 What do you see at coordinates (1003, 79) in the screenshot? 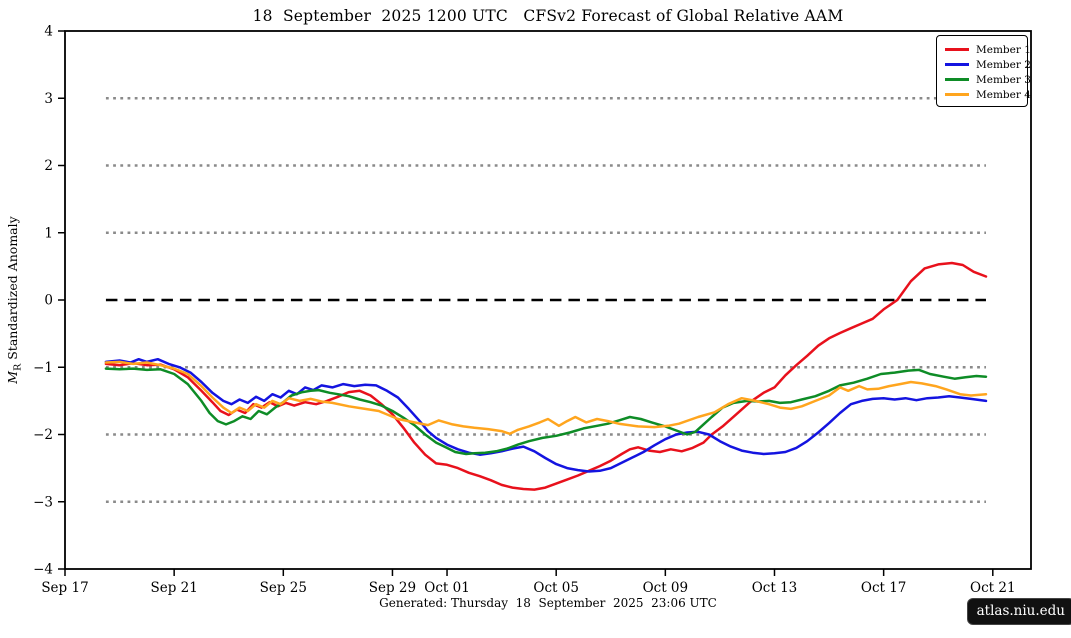
I see `legend-label-member-3: Member 3` at bounding box center [1003, 79].